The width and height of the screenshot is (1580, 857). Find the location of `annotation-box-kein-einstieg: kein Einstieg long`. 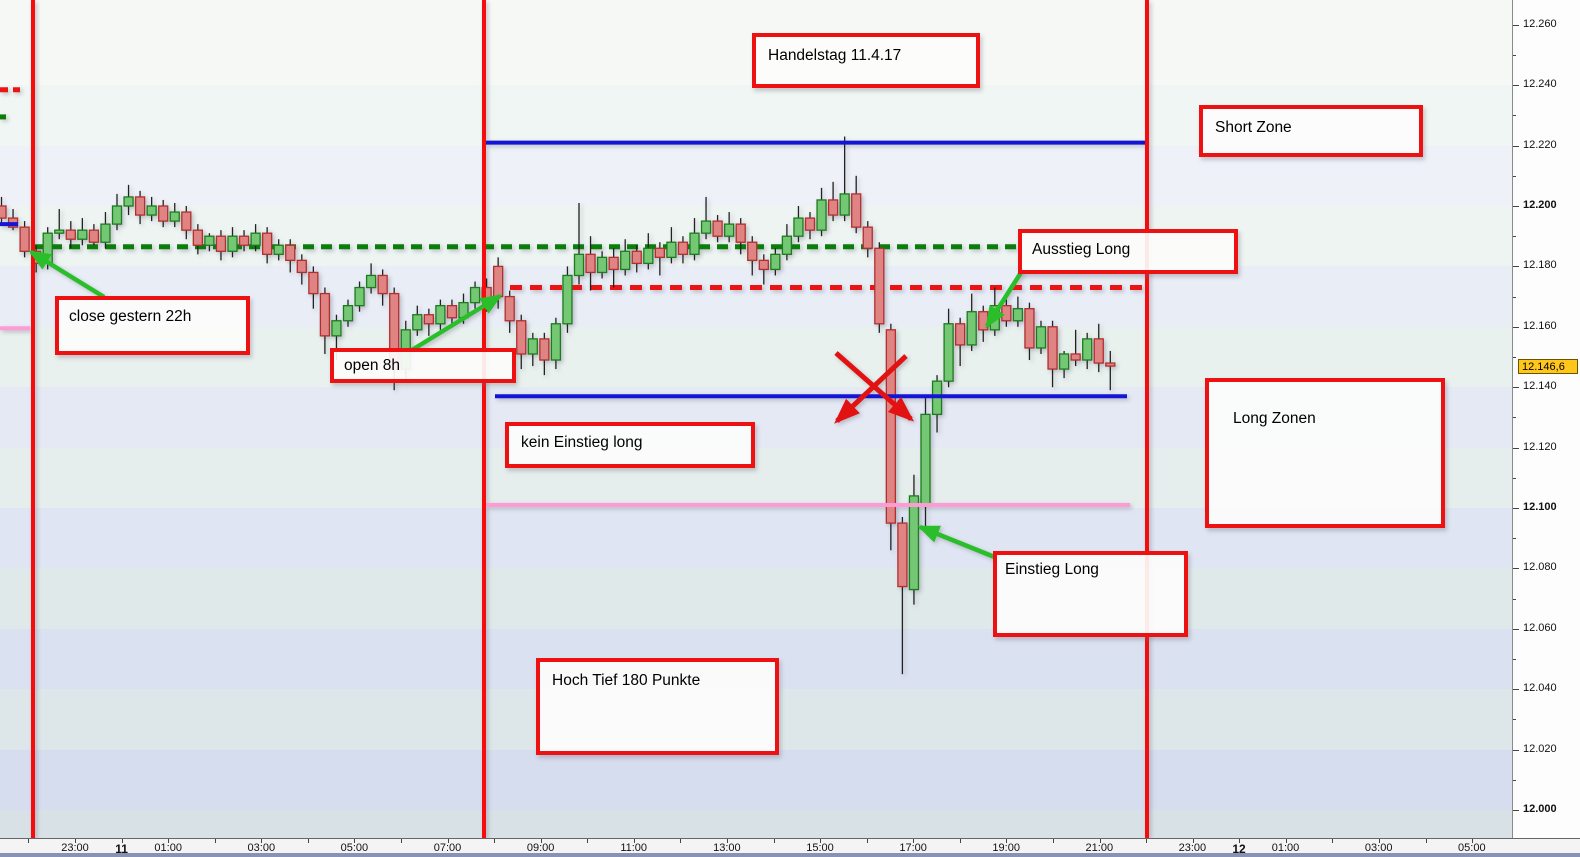

annotation-box-kein-einstieg: kein Einstieg long is located at coordinates (630, 445).